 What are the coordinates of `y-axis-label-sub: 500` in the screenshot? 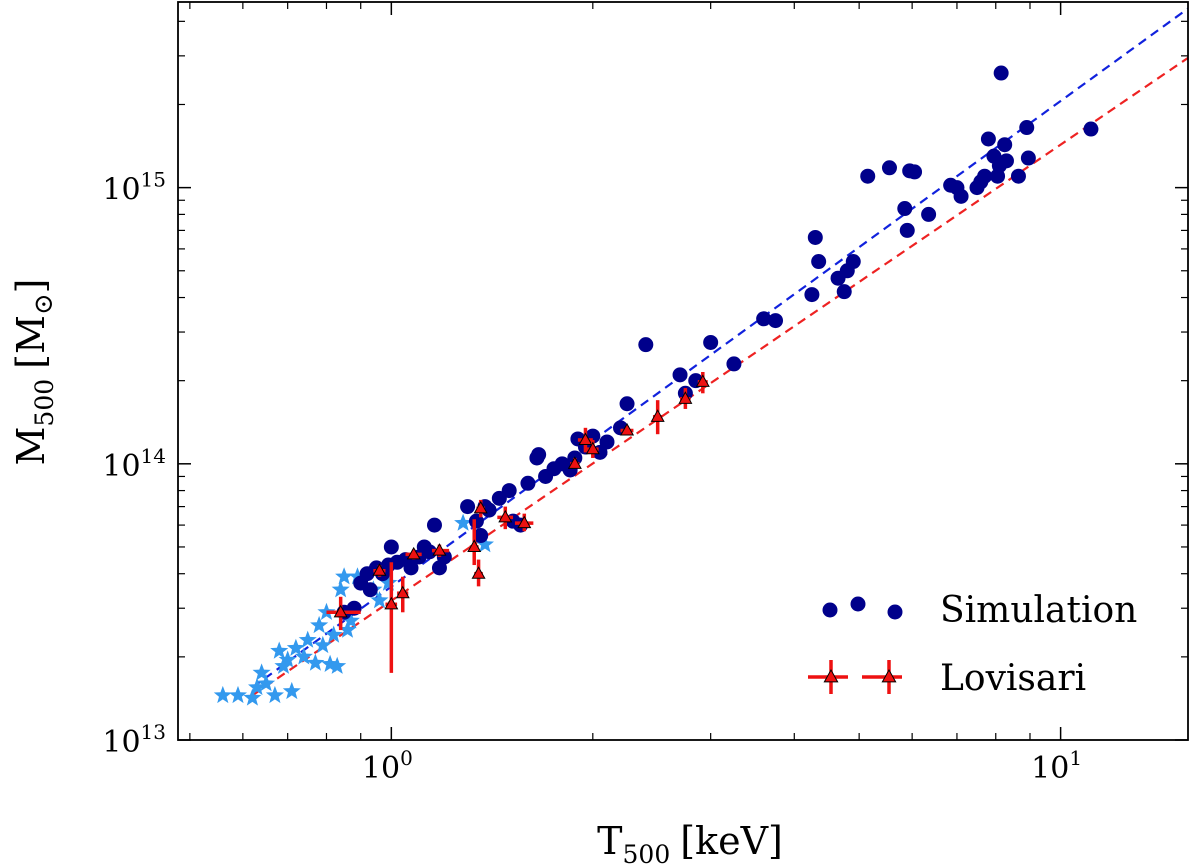 It's located at (44, 403).